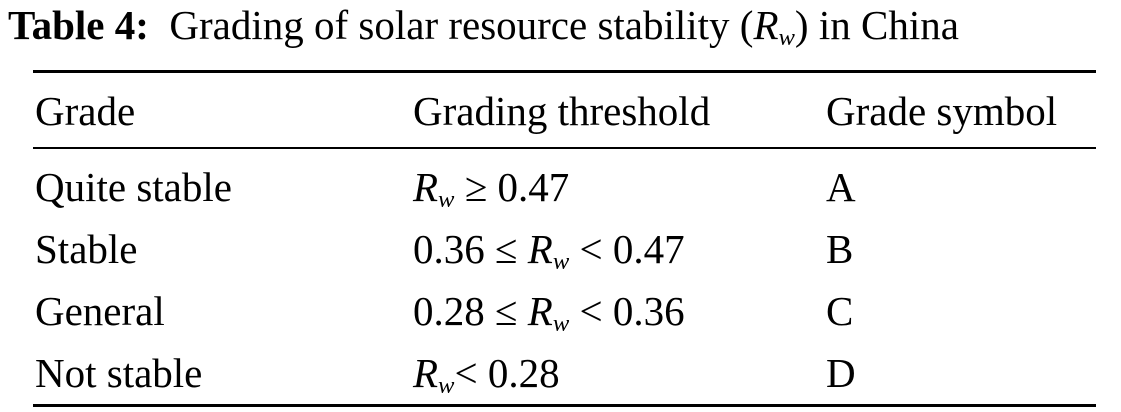 This screenshot has width=1121, height=412. I want to click on header-rule, so click(564, 148).